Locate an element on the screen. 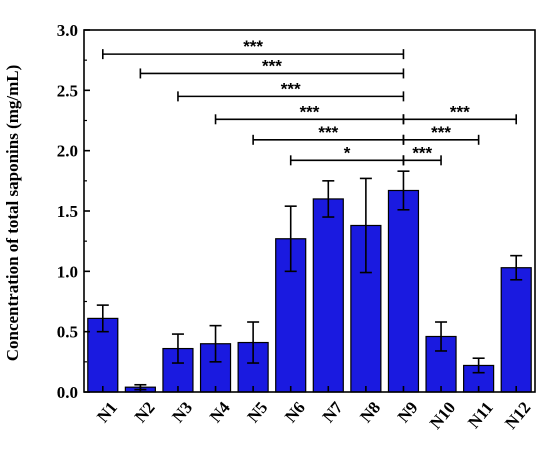 Image resolution: width=550 pixels, height=453 pixels. error-bar-n8 is located at coordinates (365, 225).